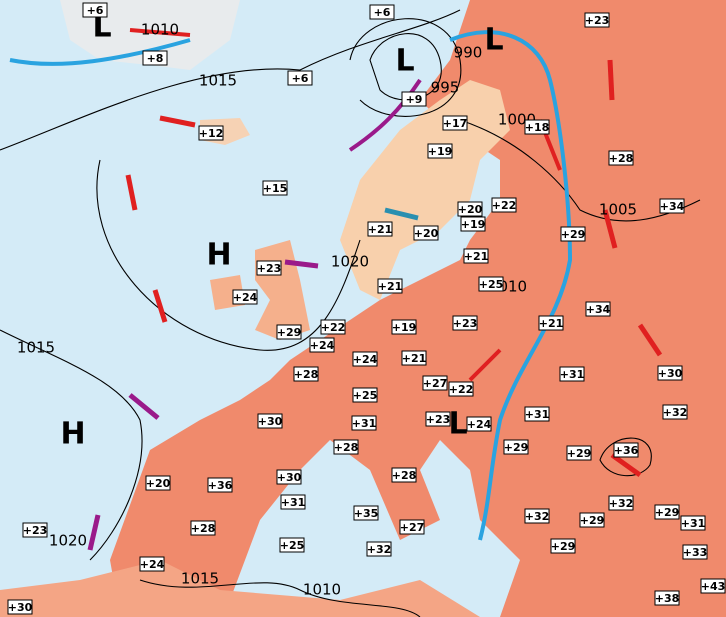  Describe the element at coordinates (350, 262) in the screenshot. I see `isobar-label: 1020` at that location.